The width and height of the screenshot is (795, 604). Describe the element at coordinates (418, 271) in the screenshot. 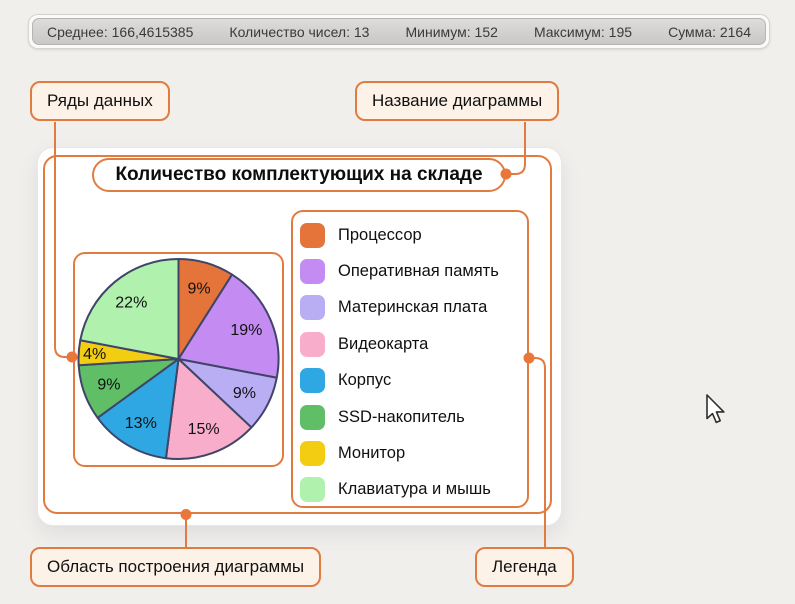

I see `legend-label: Оперативная память` at that location.